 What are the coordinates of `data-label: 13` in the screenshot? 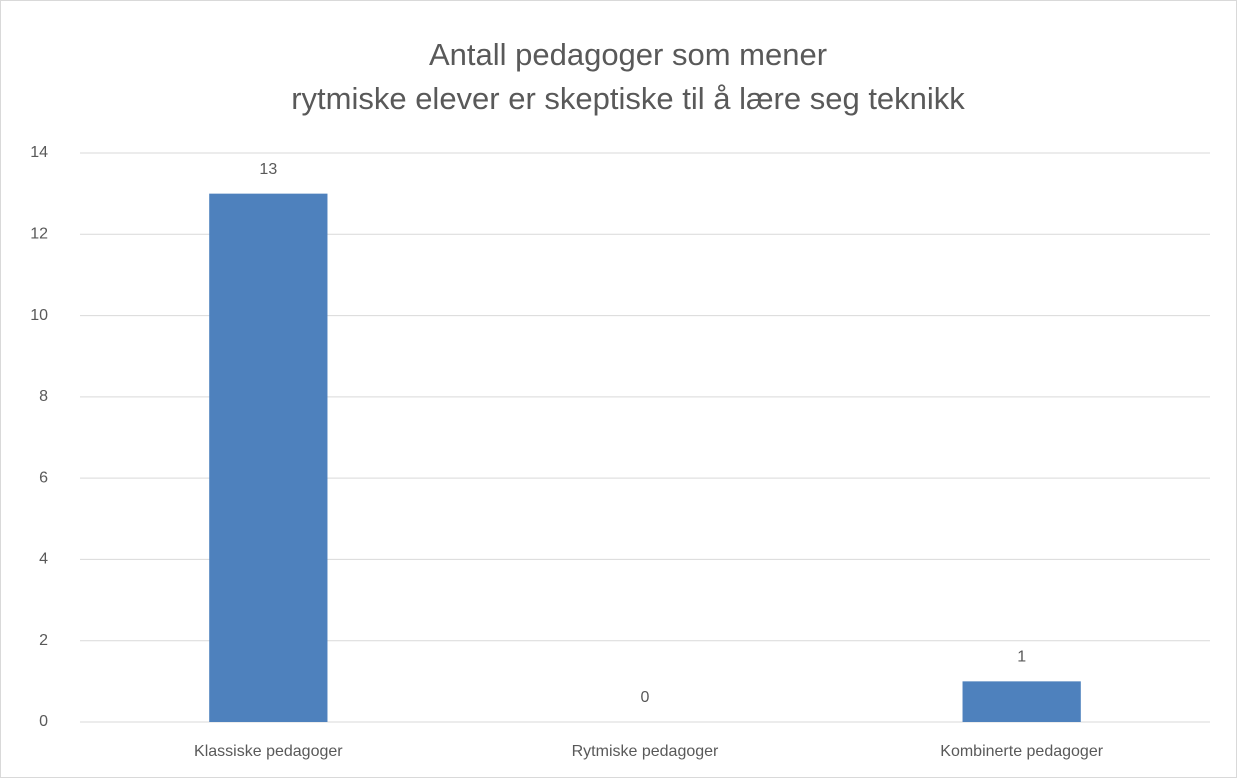 It's located at (268, 169).